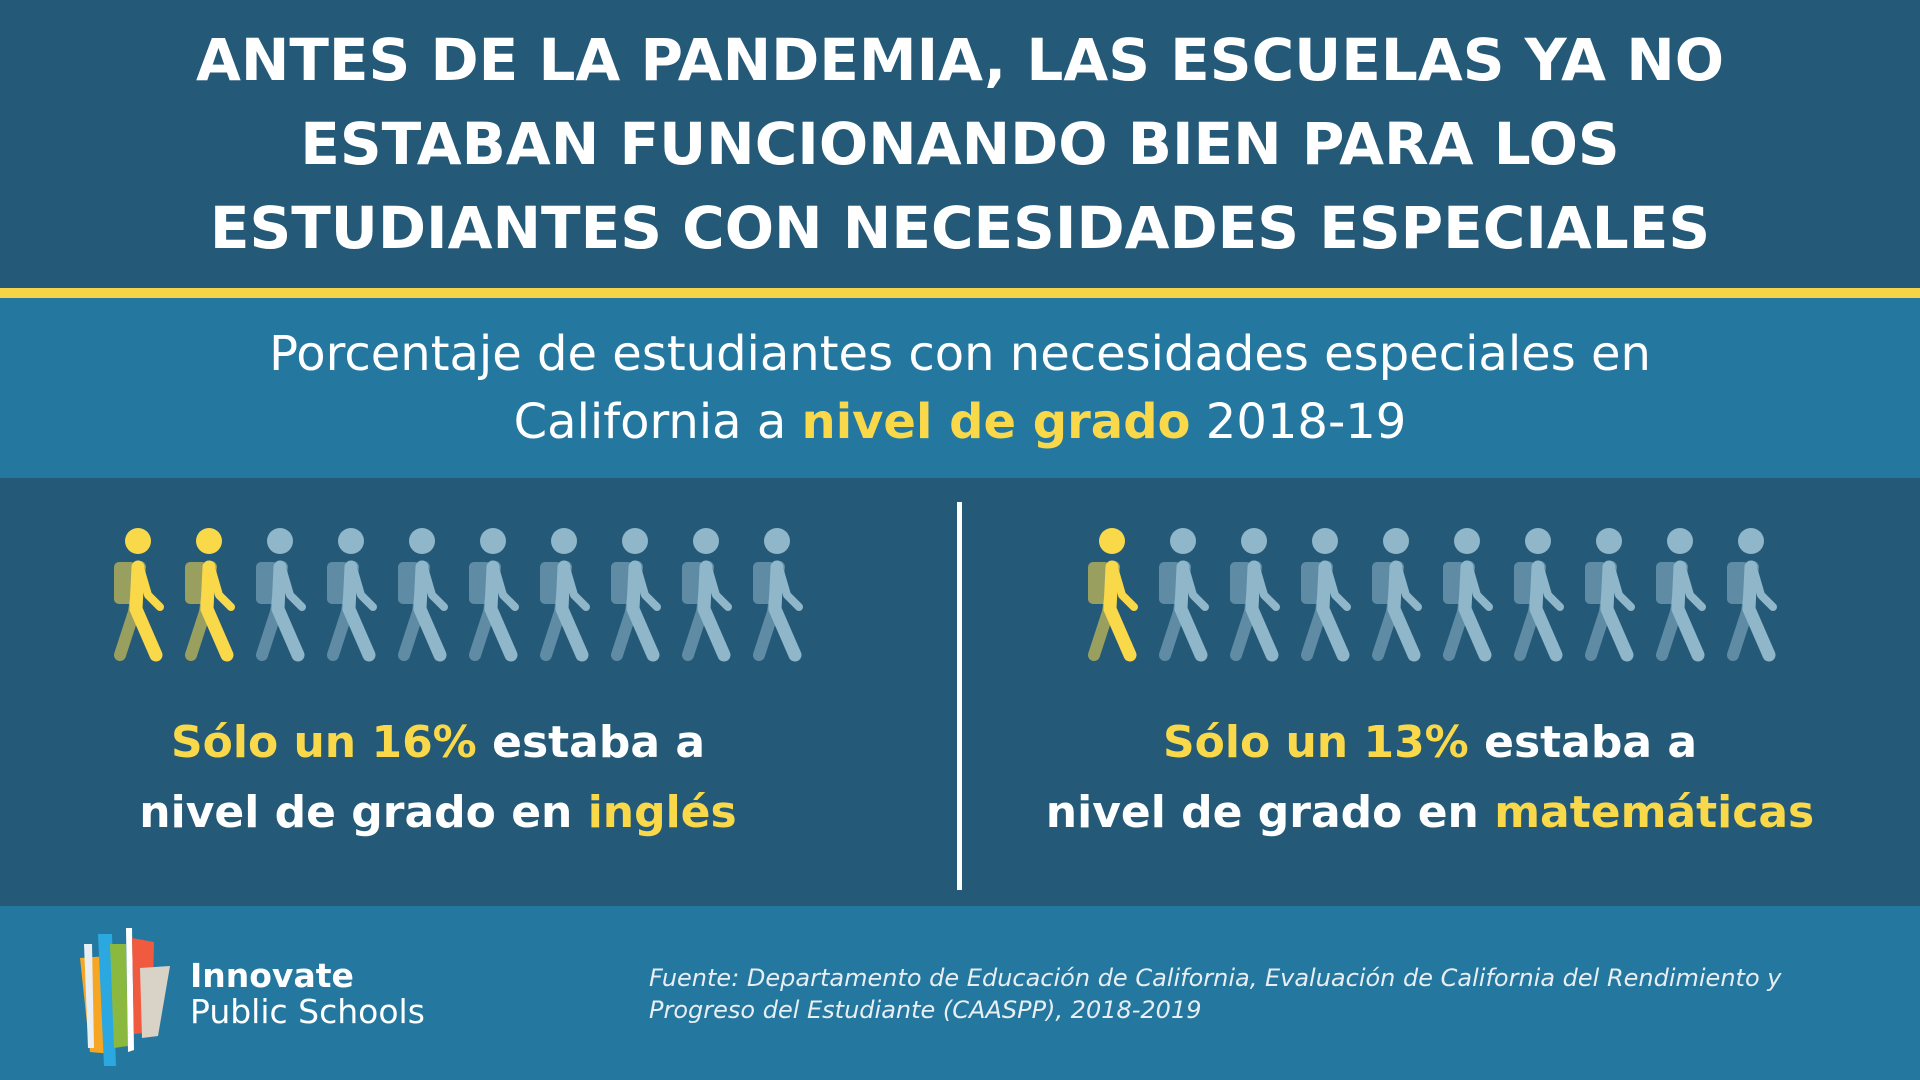  Describe the element at coordinates (591, 742) in the screenshot. I see `english-text: estaba a` at that location.